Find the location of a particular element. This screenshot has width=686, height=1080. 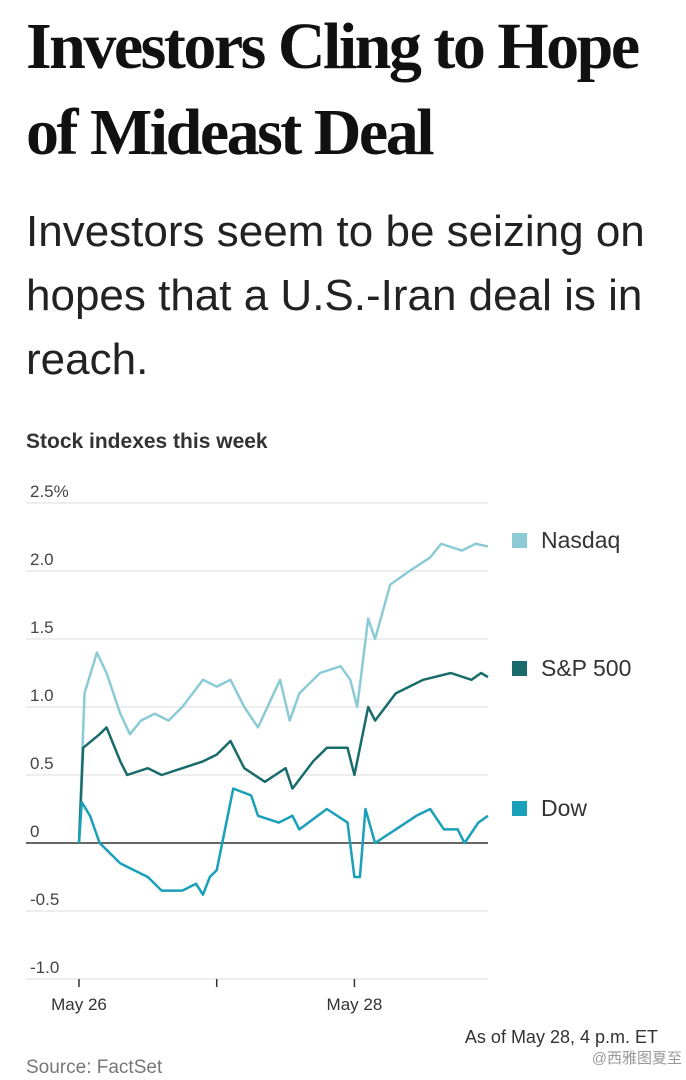

y-tick-label: 0 is located at coordinates (34, 831).